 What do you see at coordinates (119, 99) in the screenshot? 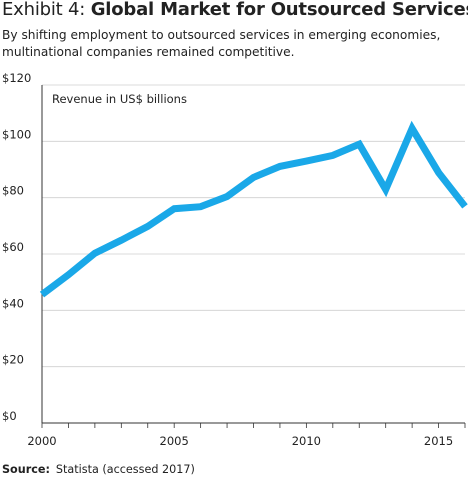
I see `y-axis-label: Revenue in US$ billions` at bounding box center [119, 99].